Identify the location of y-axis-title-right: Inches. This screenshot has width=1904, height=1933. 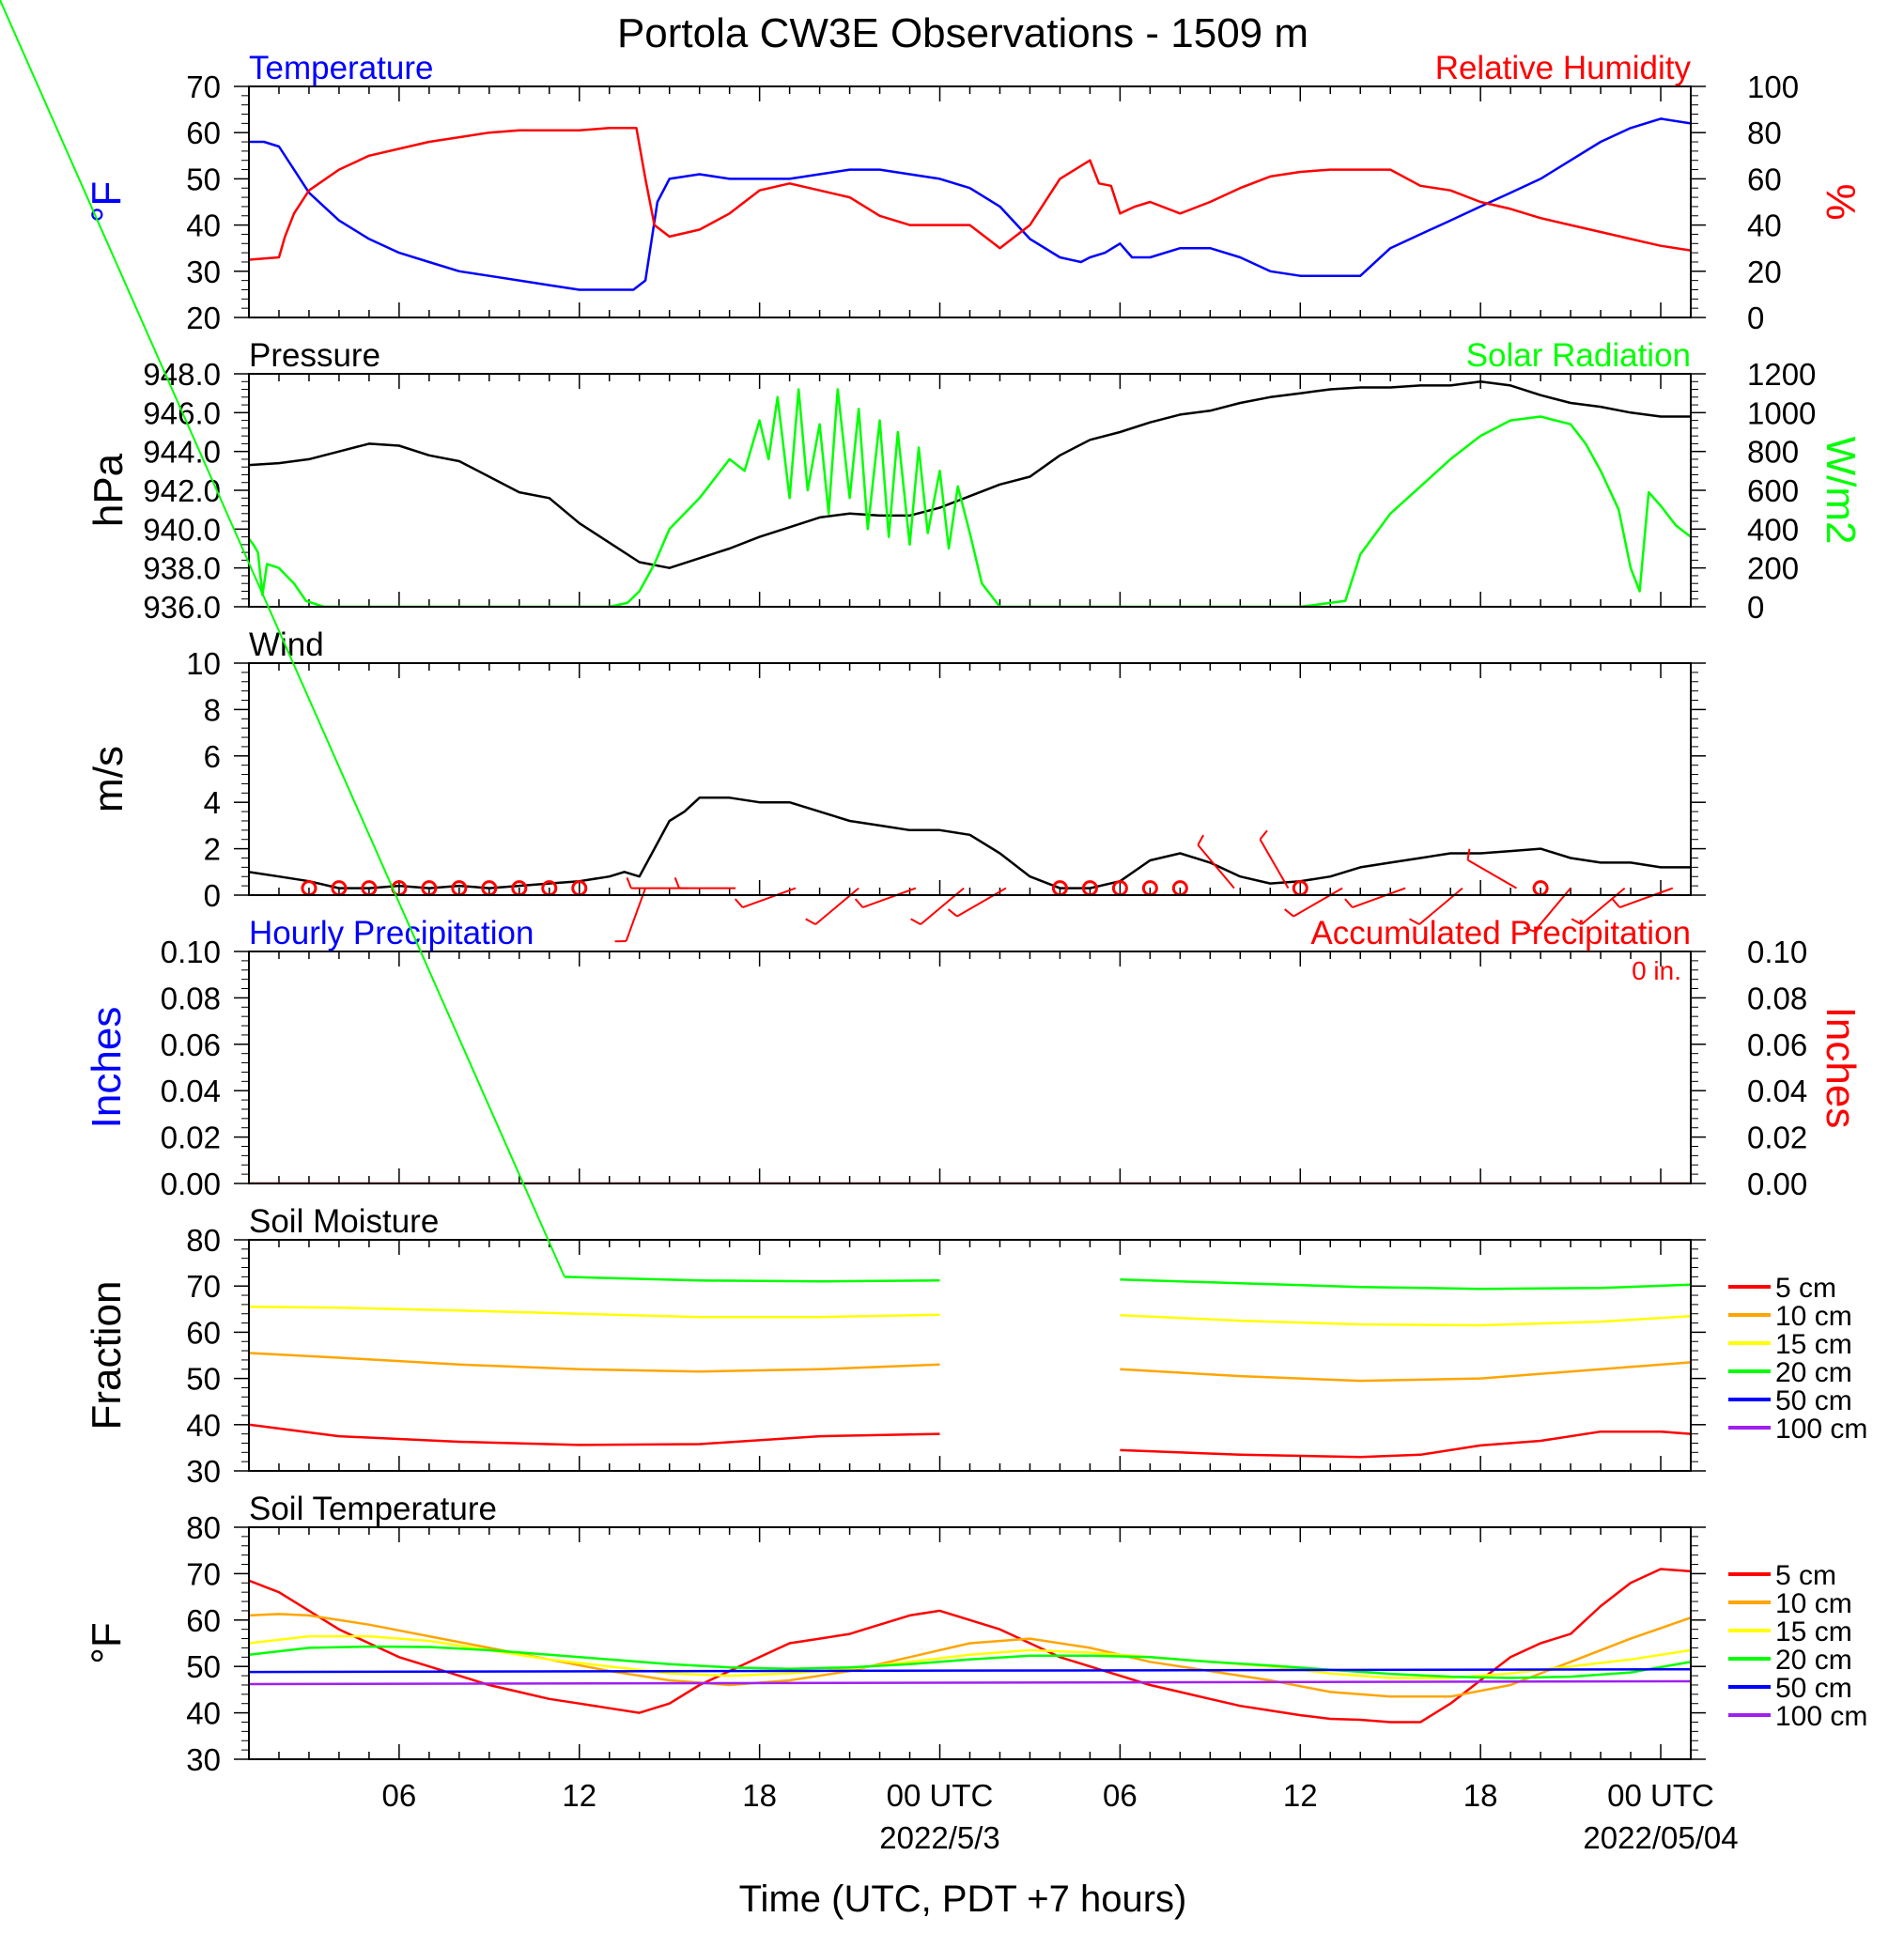
(1841, 1068).